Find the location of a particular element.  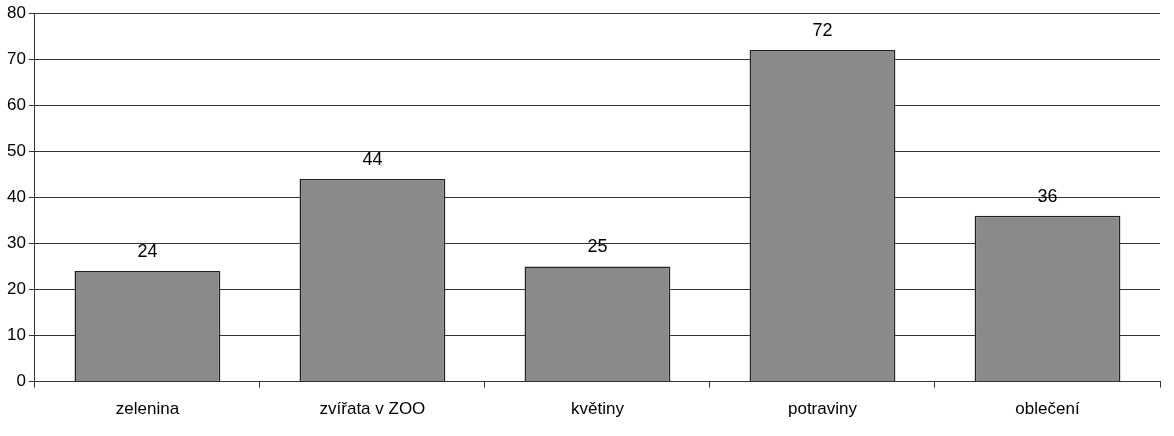

y-tick-label: 50 is located at coordinates (16, 151).